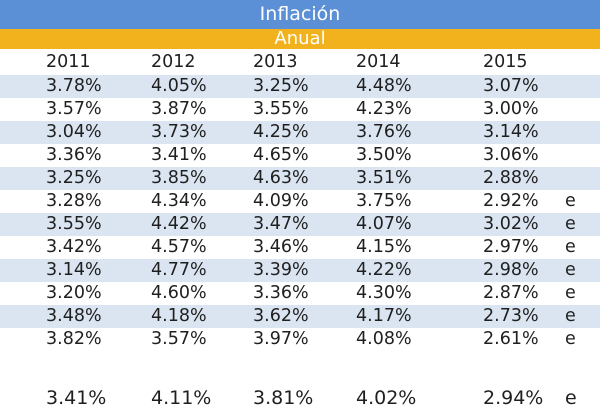 The height and width of the screenshot is (415, 600). I want to click on table-row: 3.42% 4.57% 3.46% 4.15% 2.97% e, so click(300, 247).